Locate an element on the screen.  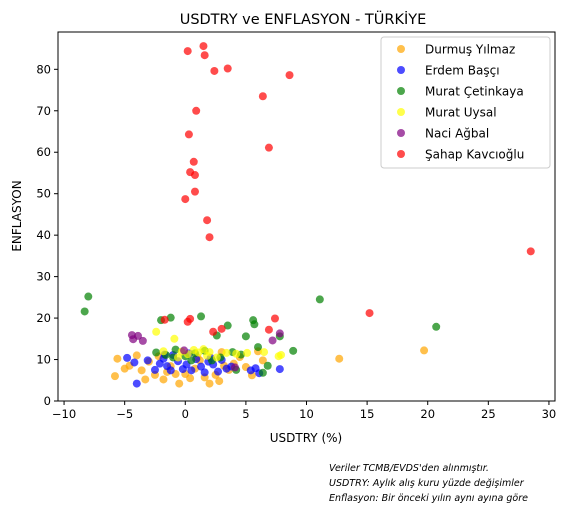
y-axis-label: ENFLASYON is located at coordinates (17, 215).